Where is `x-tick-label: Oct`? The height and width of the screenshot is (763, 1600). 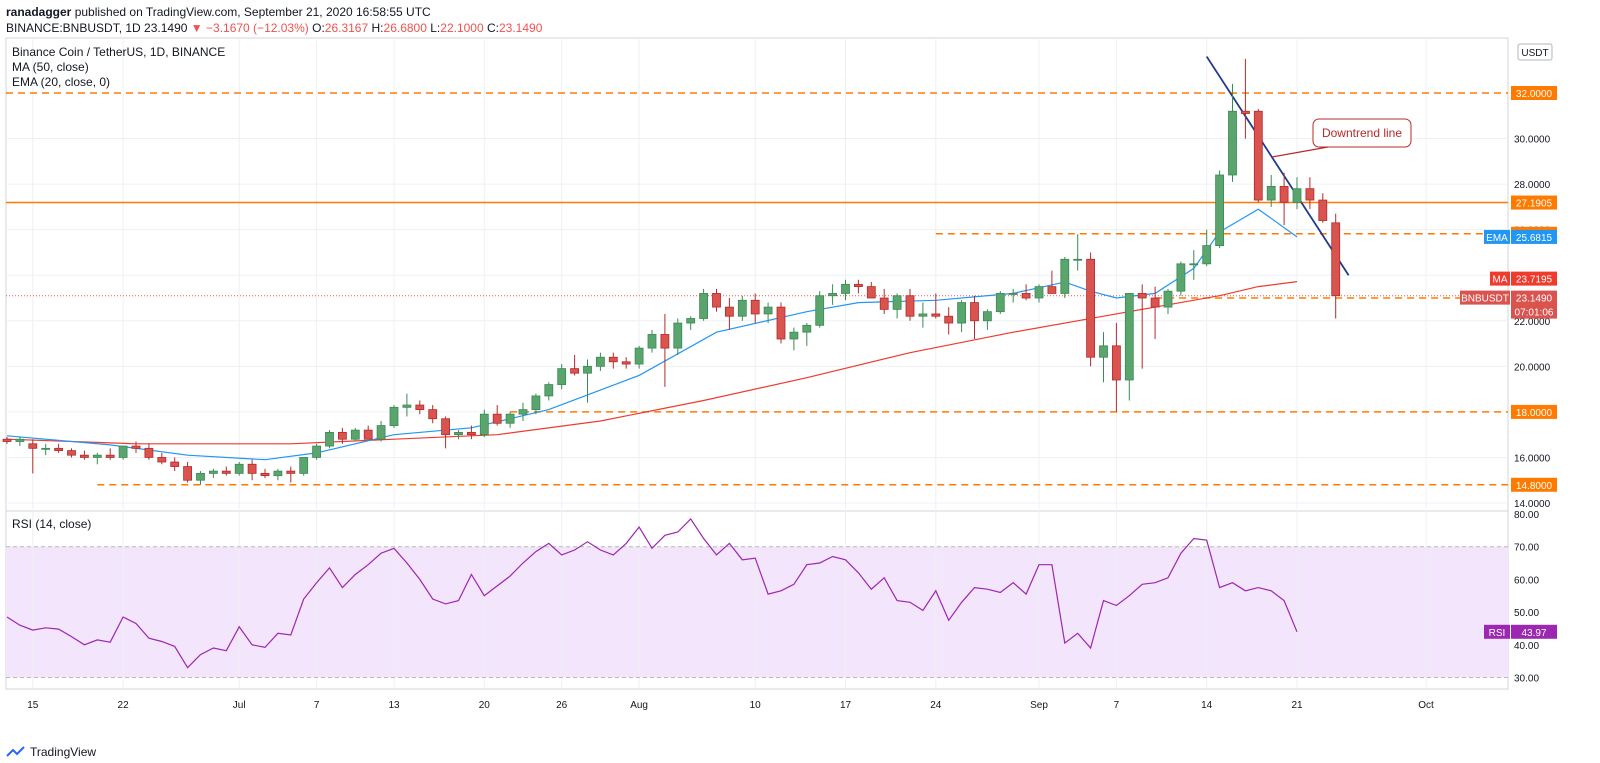
x-tick-label: Oct is located at coordinates (1426, 705).